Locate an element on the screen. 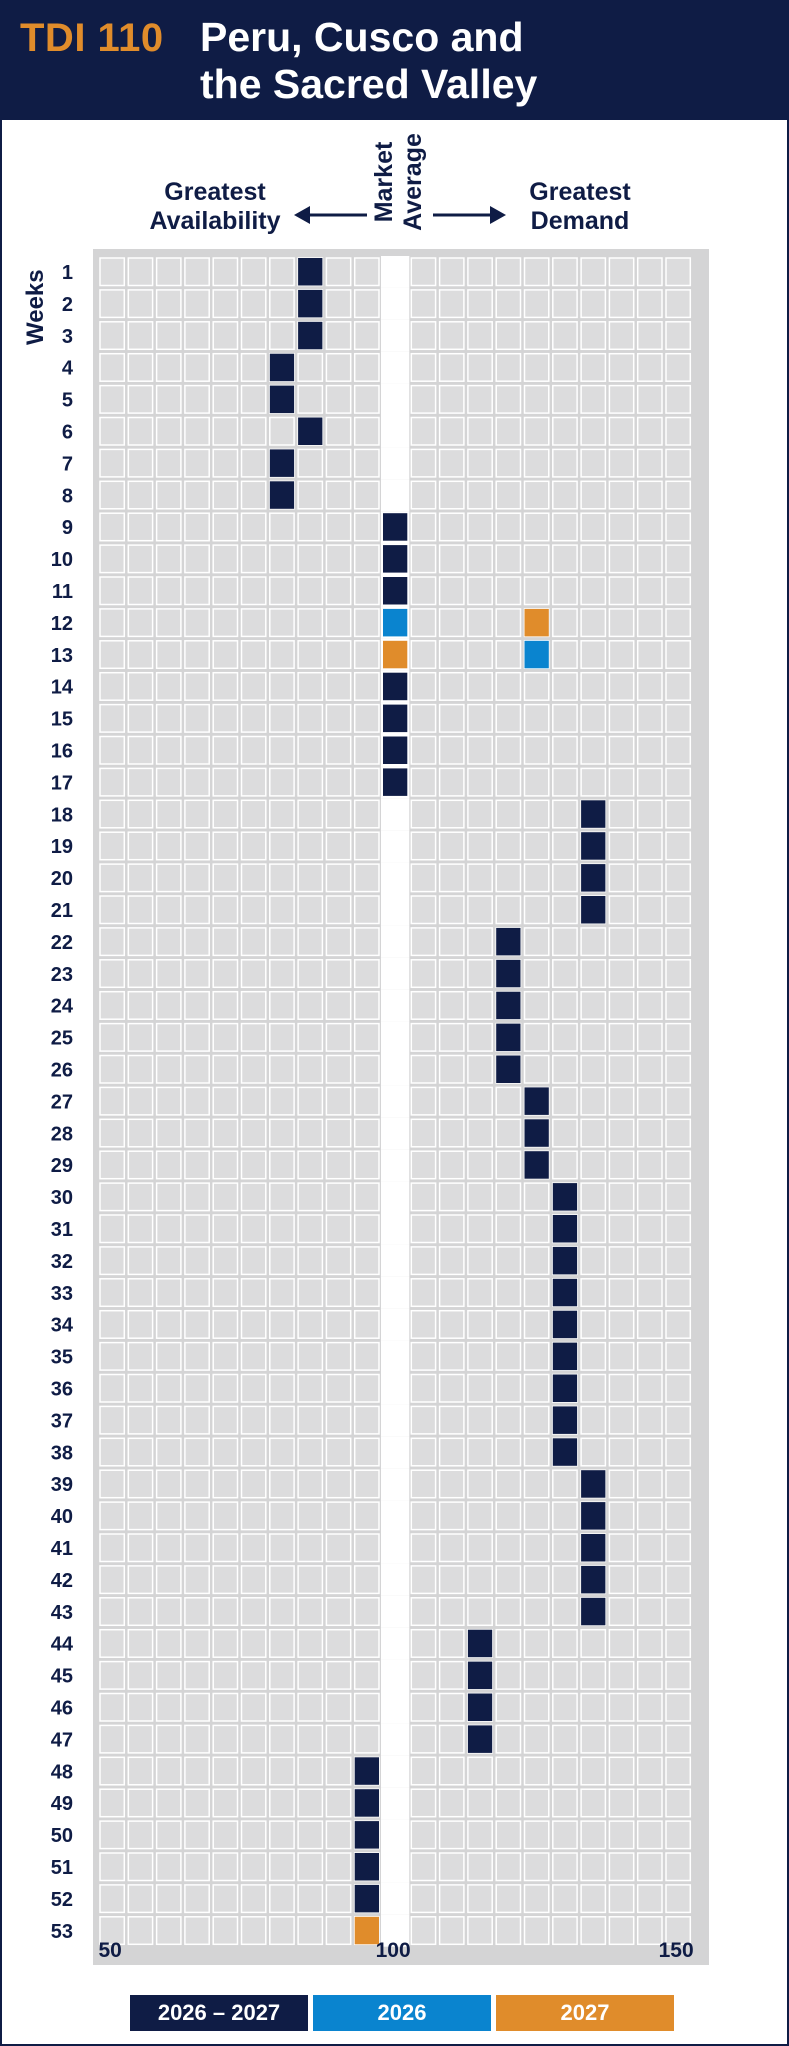 The height and width of the screenshot is (2046, 789). week-label: 11 is located at coordinates (62, 592).